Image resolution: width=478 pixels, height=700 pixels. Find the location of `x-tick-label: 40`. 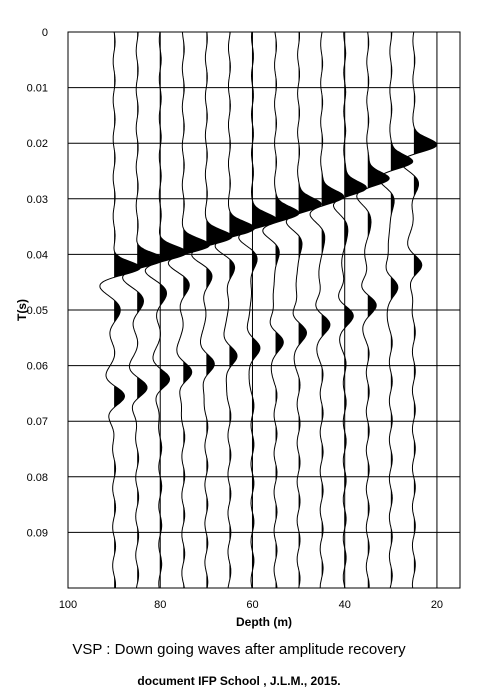

x-tick-label: 40 is located at coordinates (345, 605).